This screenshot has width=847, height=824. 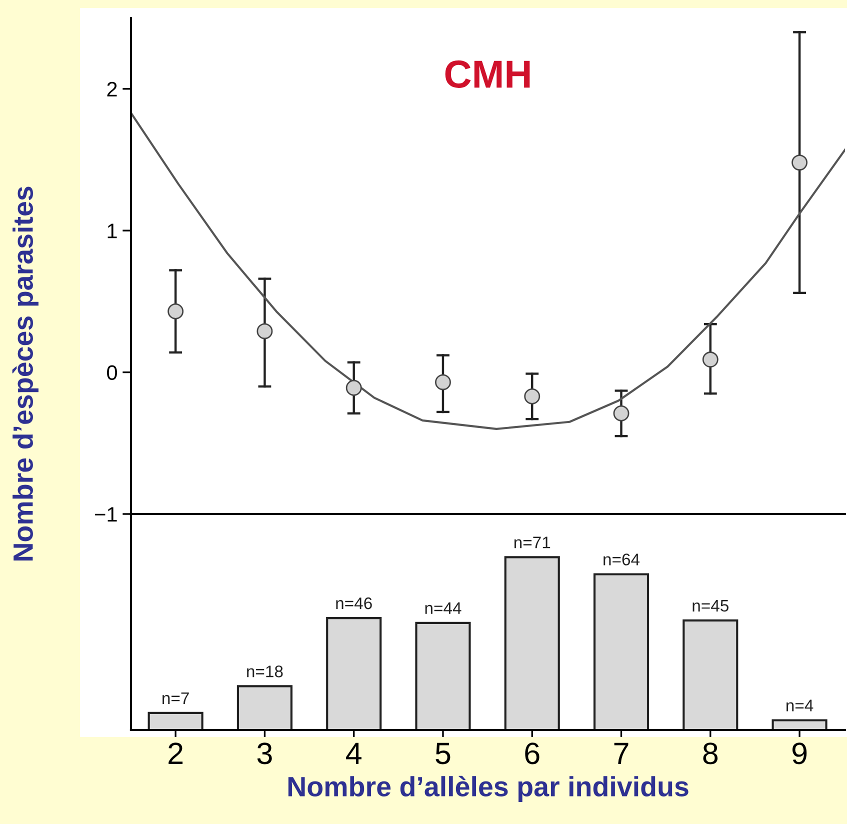 I want to click on data-label: n=45, so click(x=710, y=606).